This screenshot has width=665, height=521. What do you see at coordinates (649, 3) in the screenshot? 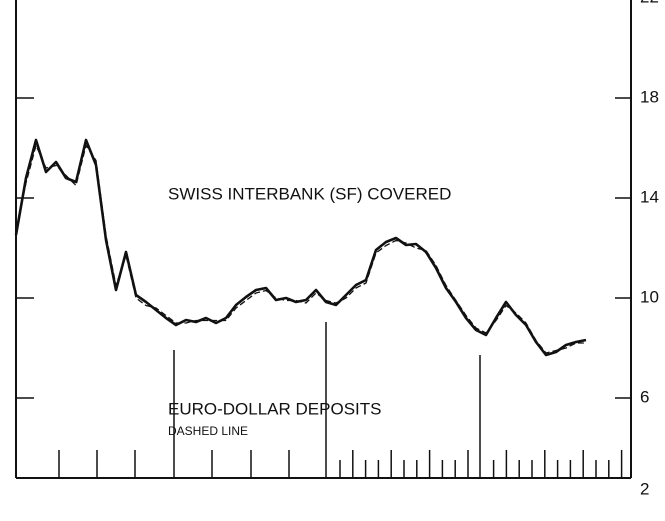
I see `y-tick-label: 22` at bounding box center [649, 3].